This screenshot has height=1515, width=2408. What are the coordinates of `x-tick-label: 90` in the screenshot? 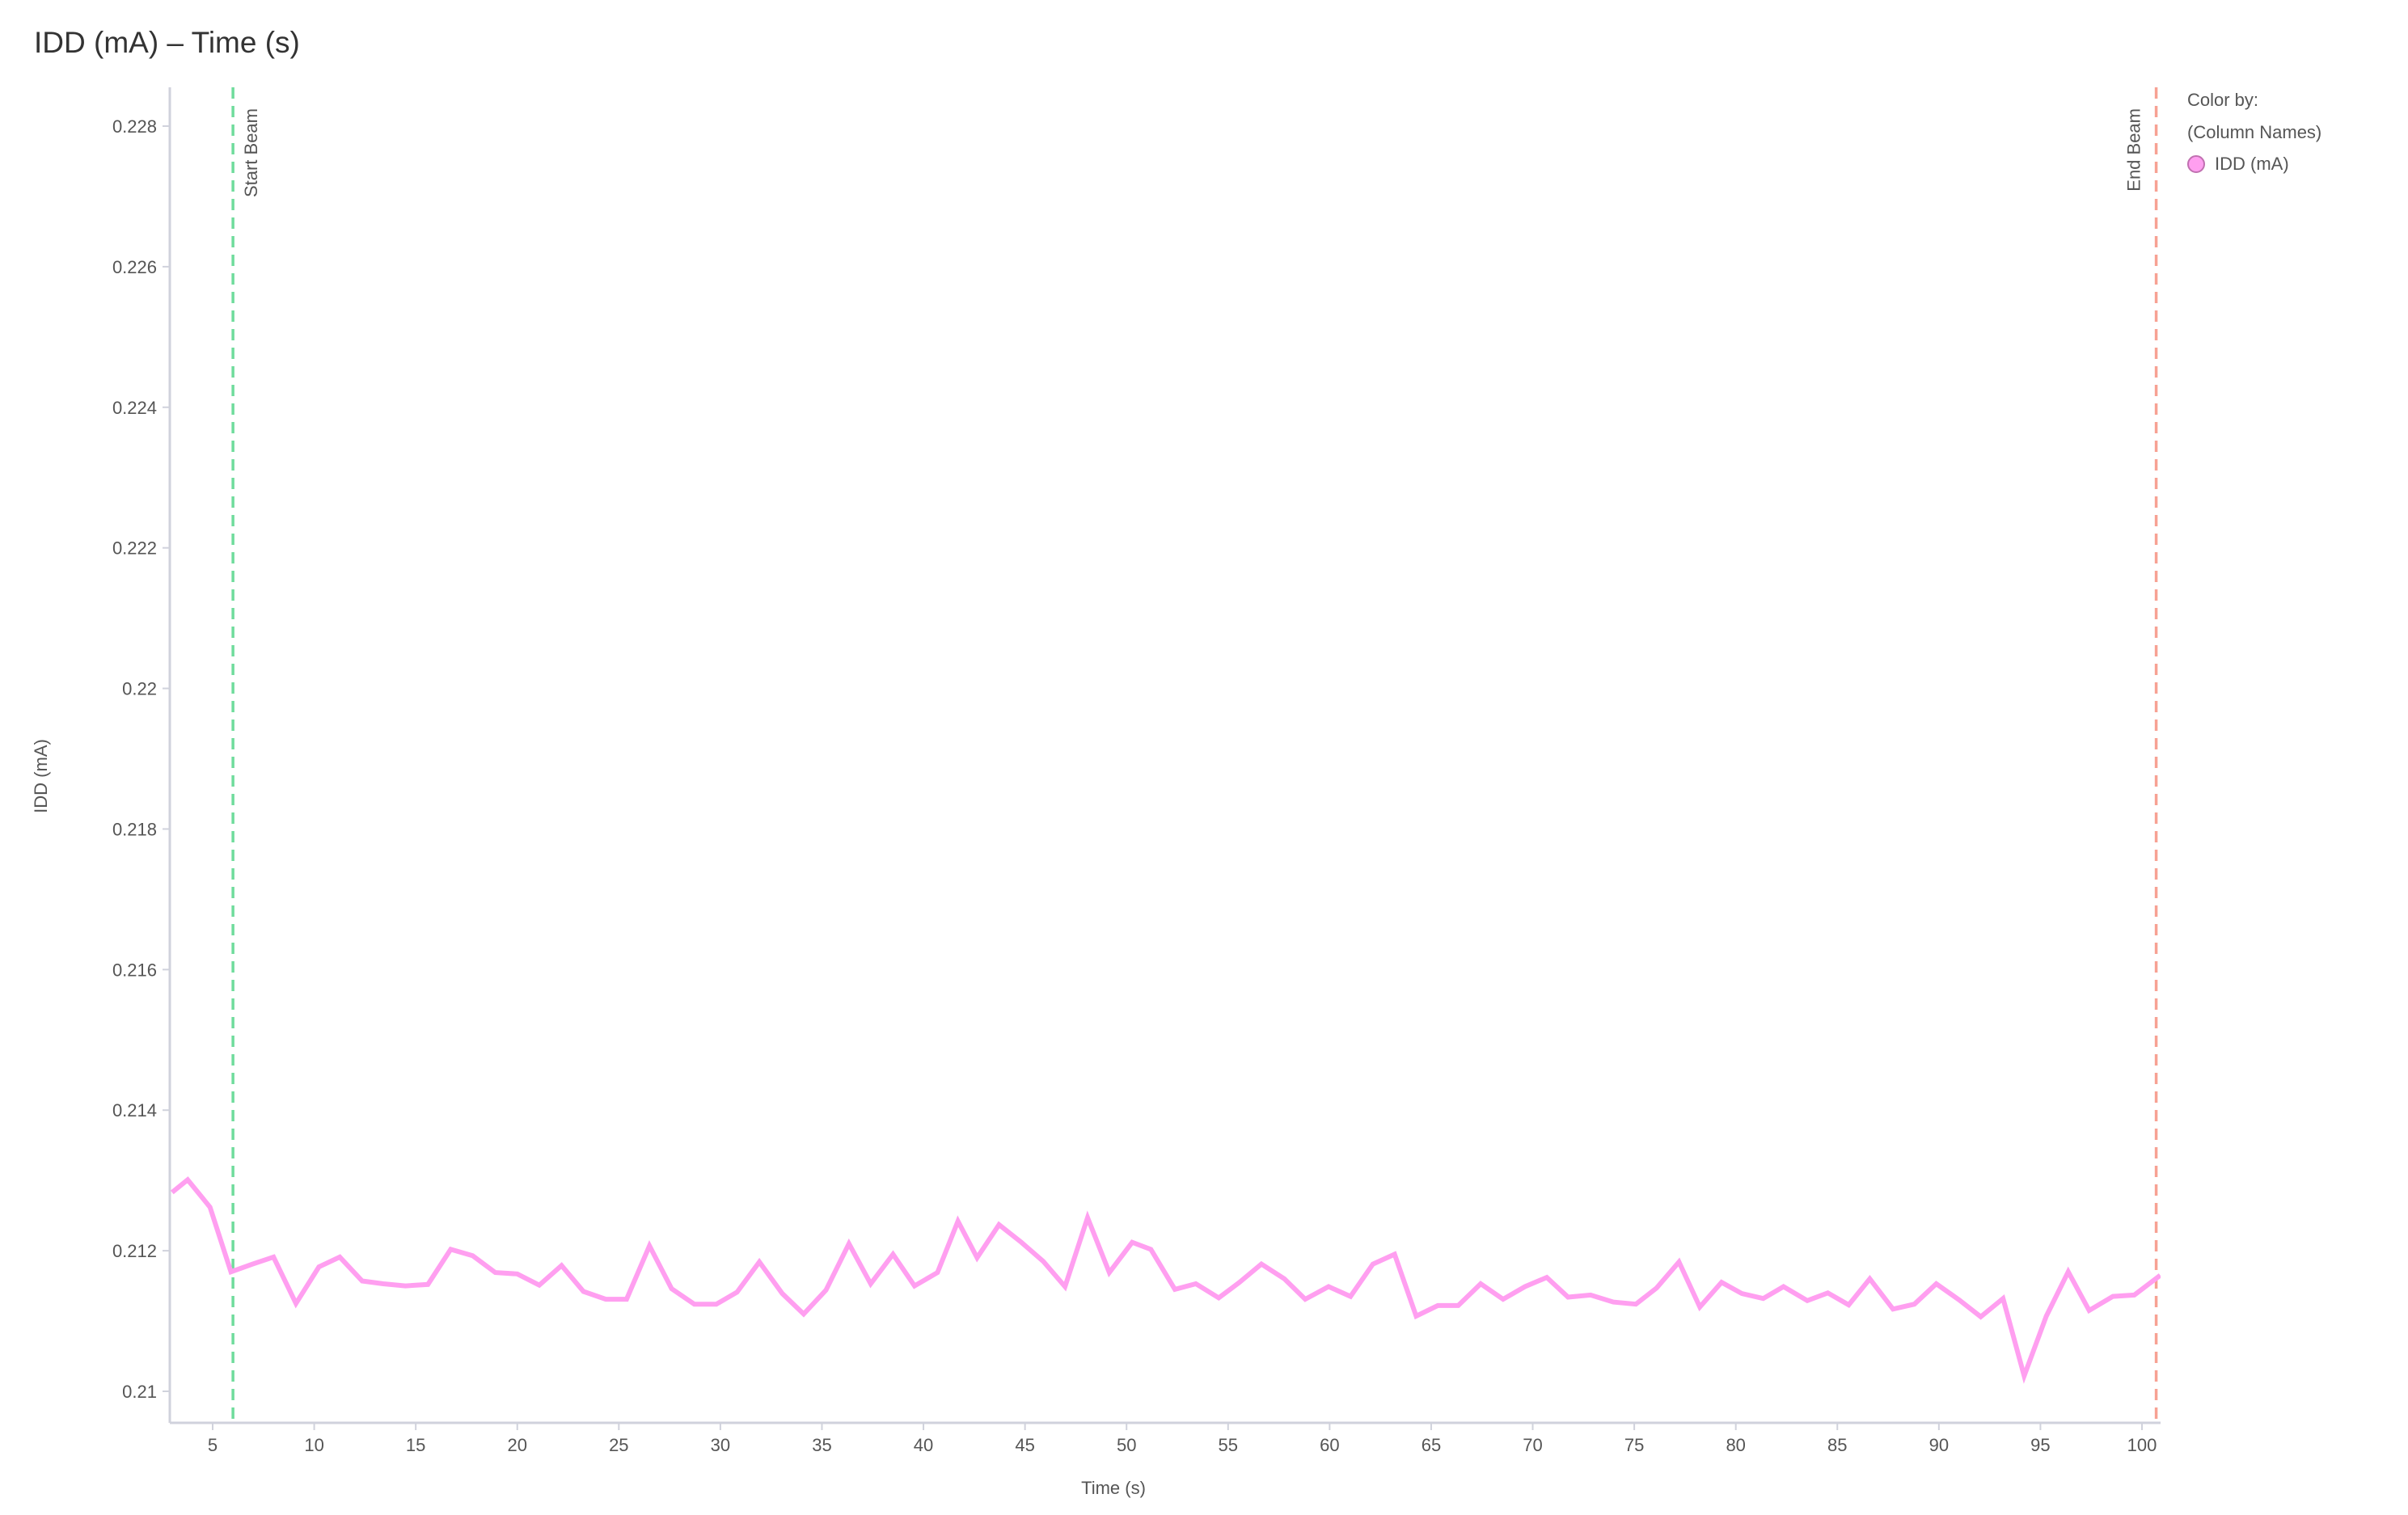 It's located at (1939, 1445).